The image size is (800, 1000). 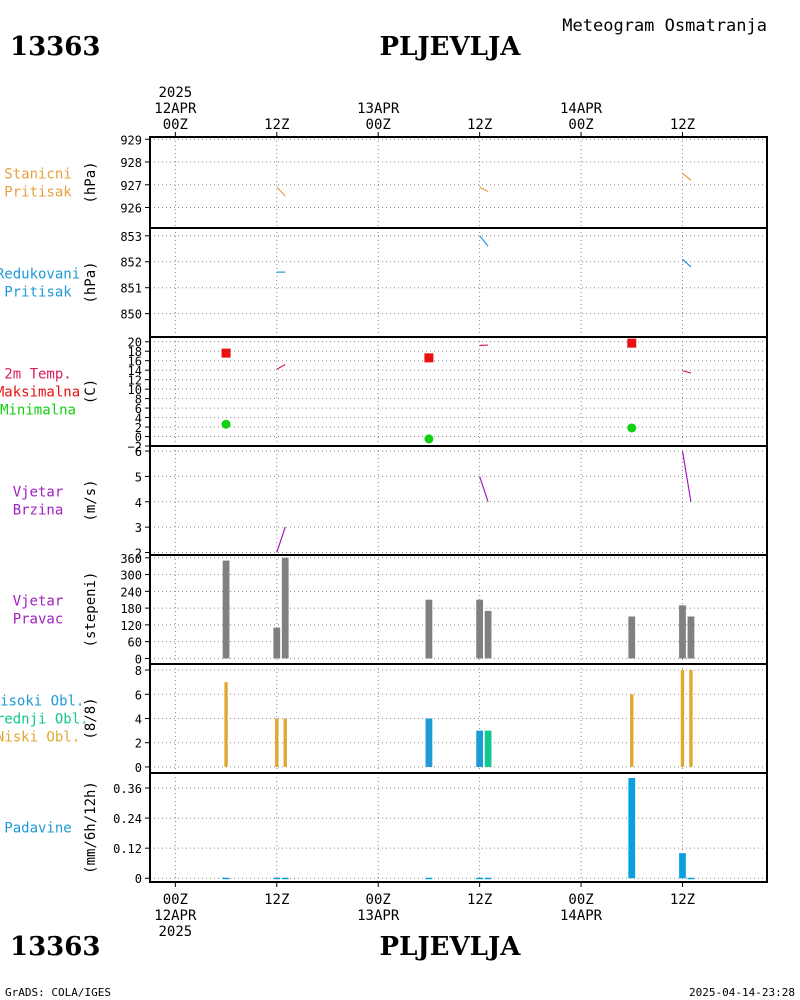 I want to click on y-tick-label: 926, so click(x=131, y=209).